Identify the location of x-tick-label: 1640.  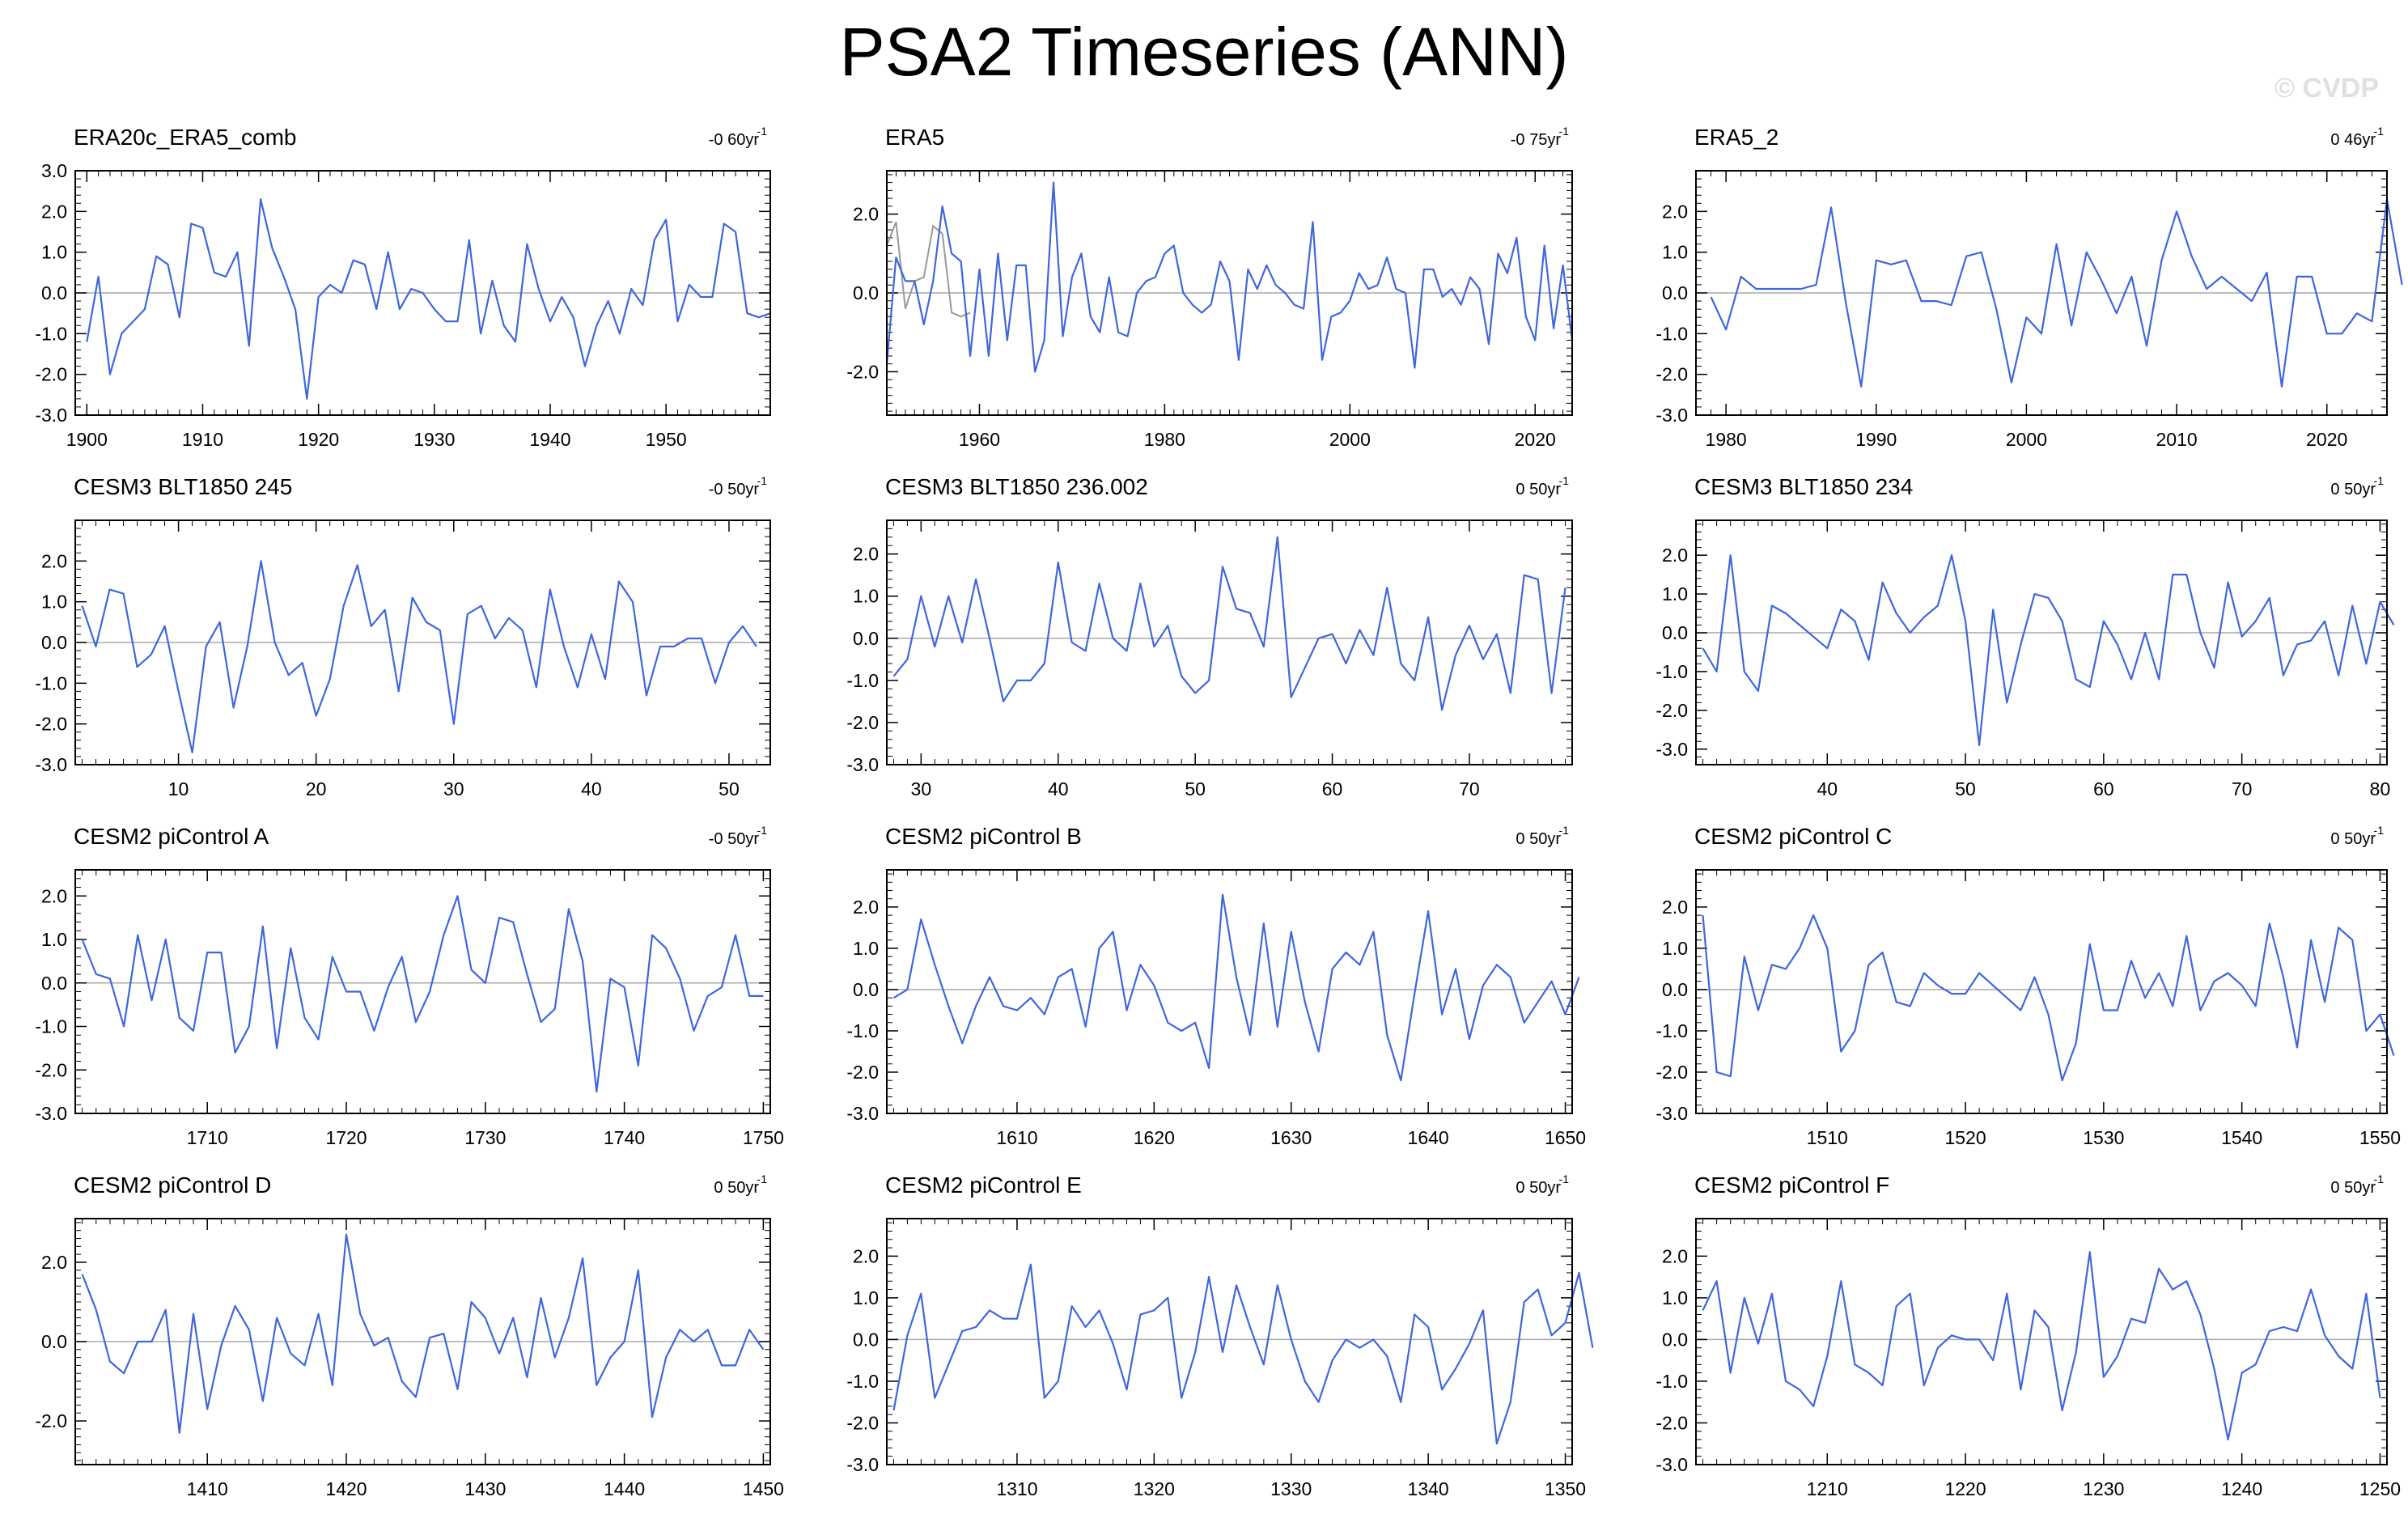
(1428, 1137).